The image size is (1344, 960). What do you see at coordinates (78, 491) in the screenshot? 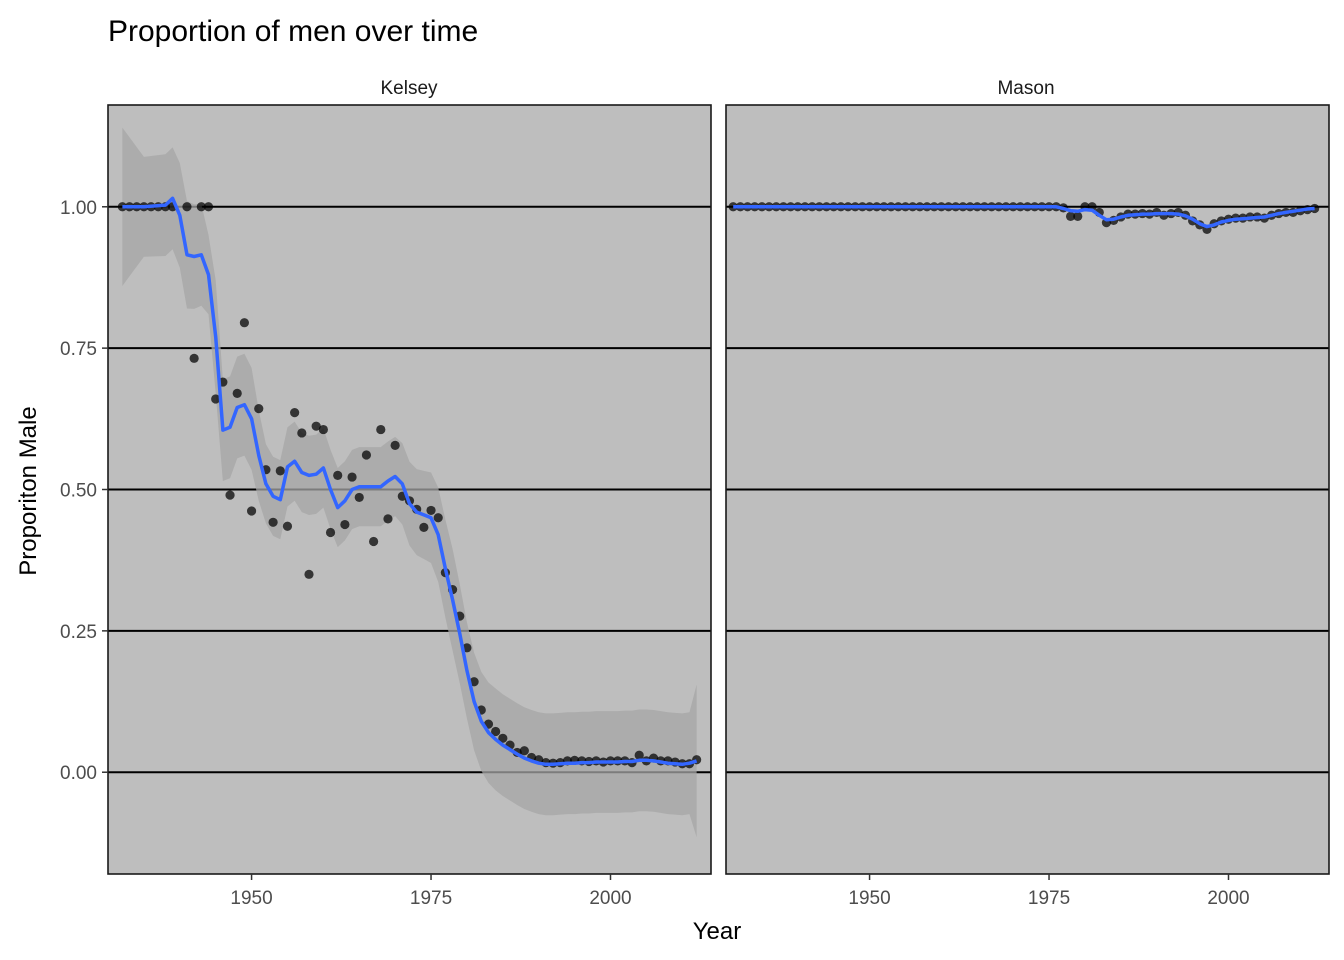
I see `y-tick-label: 0.50` at bounding box center [78, 491].